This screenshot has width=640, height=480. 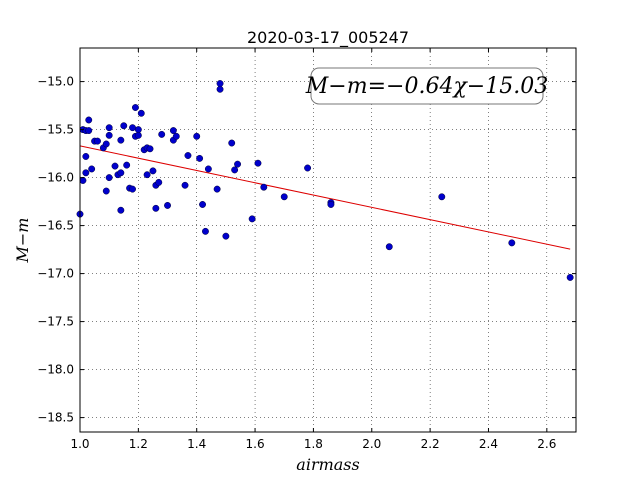 I want to click on y-tick-label: −15.5, so click(x=55, y=130).